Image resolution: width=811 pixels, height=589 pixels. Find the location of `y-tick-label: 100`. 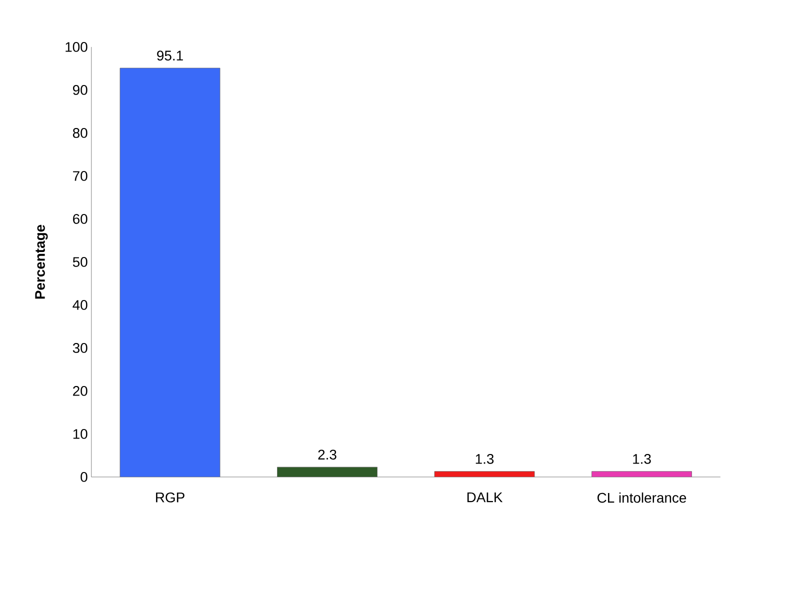

y-tick-label: 100 is located at coordinates (77, 47).